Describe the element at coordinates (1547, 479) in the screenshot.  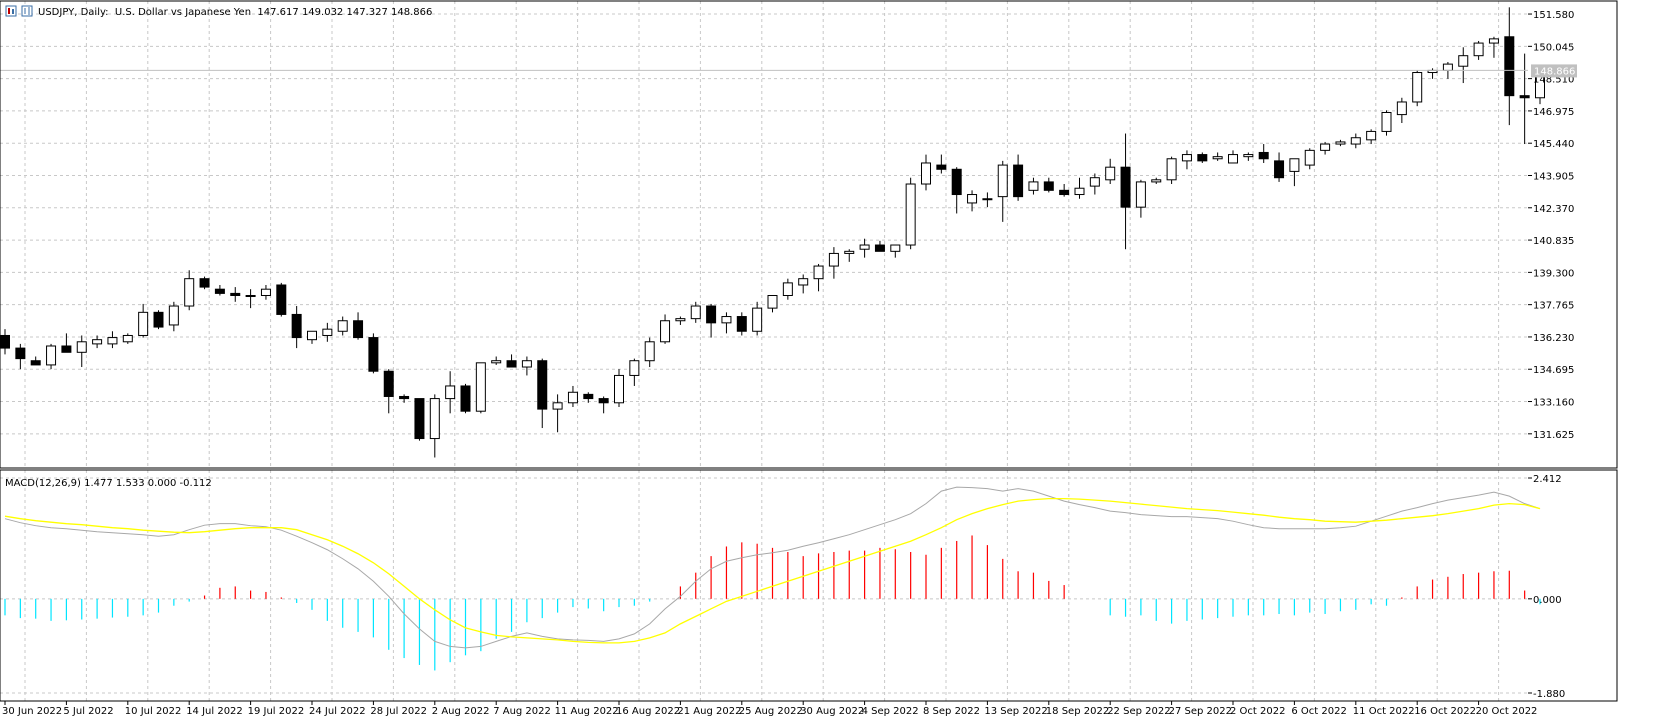
I see `macd-tick-label: 2.412` at that location.